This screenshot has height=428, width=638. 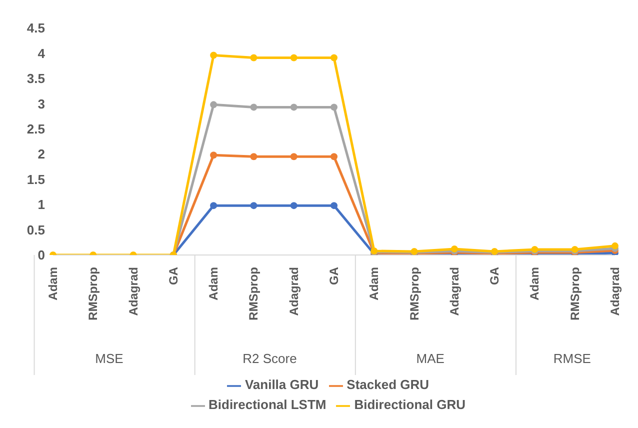 What do you see at coordinates (281, 384) in the screenshot?
I see `legend-label: Vanilla GRU` at bounding box center [281, 384].